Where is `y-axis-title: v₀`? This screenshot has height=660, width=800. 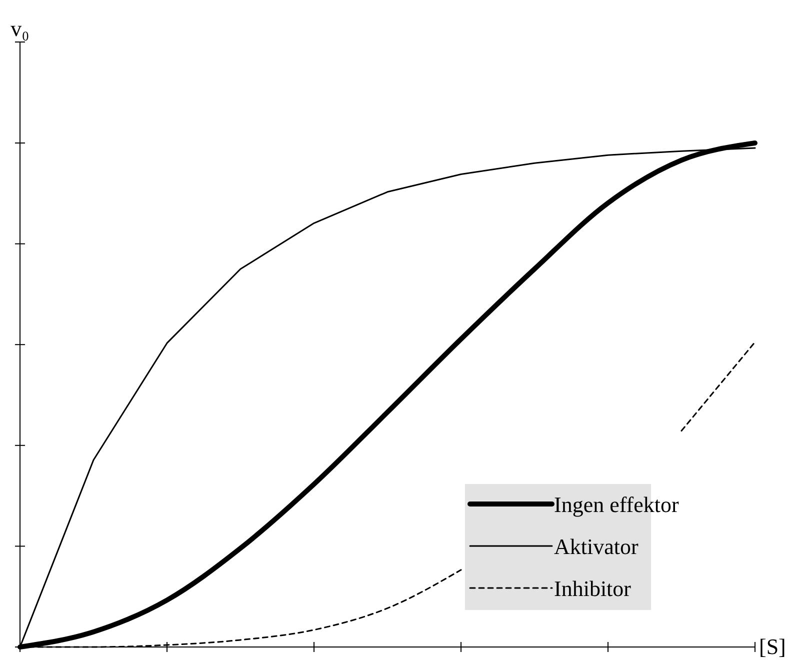 y-axis-title: v₀ is located at coordinates (20, 28).